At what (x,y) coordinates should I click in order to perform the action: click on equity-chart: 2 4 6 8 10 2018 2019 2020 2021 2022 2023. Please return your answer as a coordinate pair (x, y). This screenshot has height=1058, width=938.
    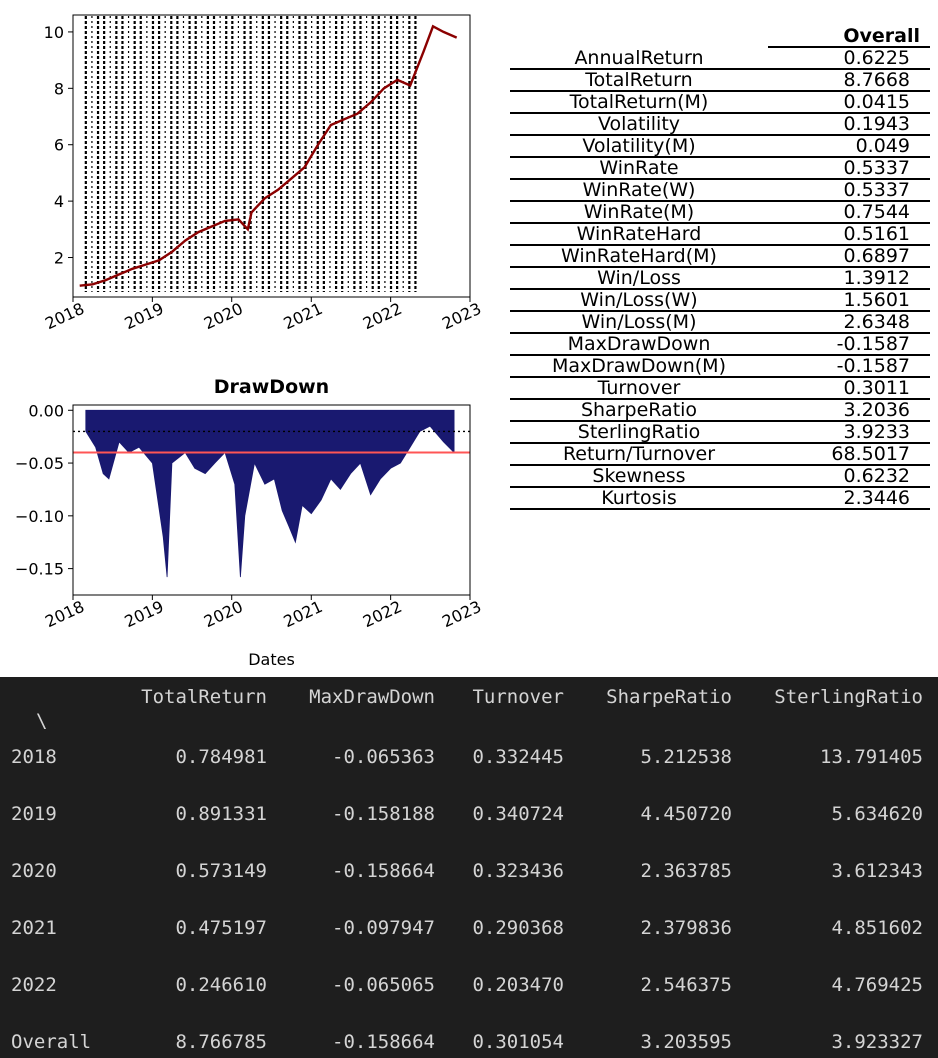
    Looking at the image, I should click on (263, 173).